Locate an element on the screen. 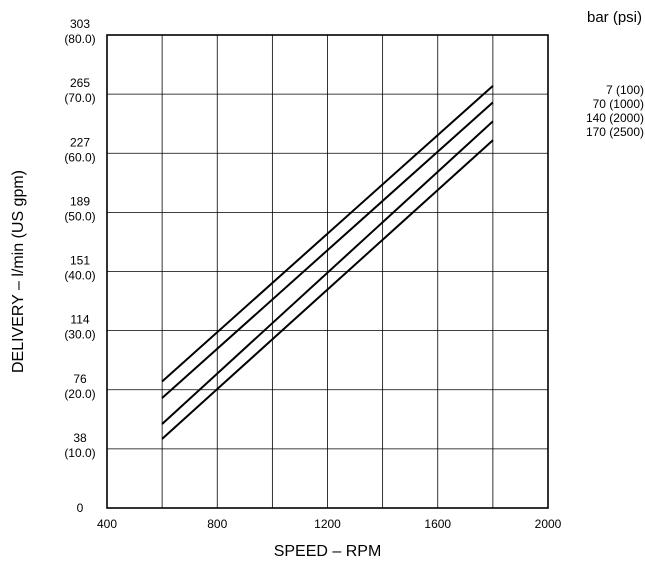 Image resolution: width=645 pixels, height=565 pixels. y-tick-label-gpm: (10.0) is located at coordinates (79, 453).